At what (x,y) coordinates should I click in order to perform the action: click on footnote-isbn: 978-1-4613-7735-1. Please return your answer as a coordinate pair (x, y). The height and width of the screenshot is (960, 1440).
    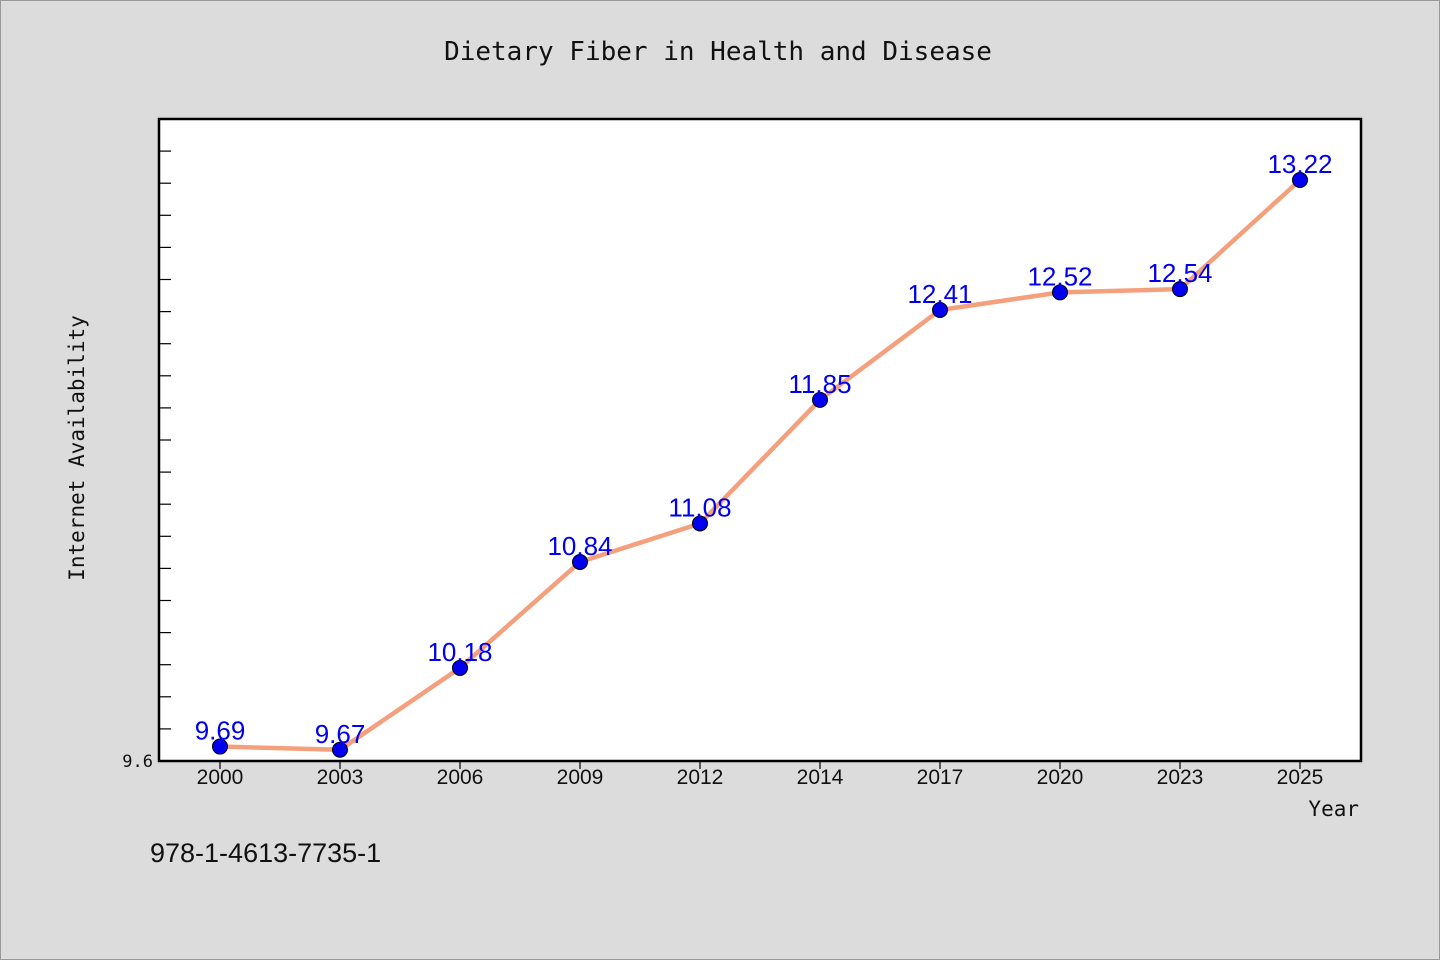
    Looking at the image, I should click on (265, 853).